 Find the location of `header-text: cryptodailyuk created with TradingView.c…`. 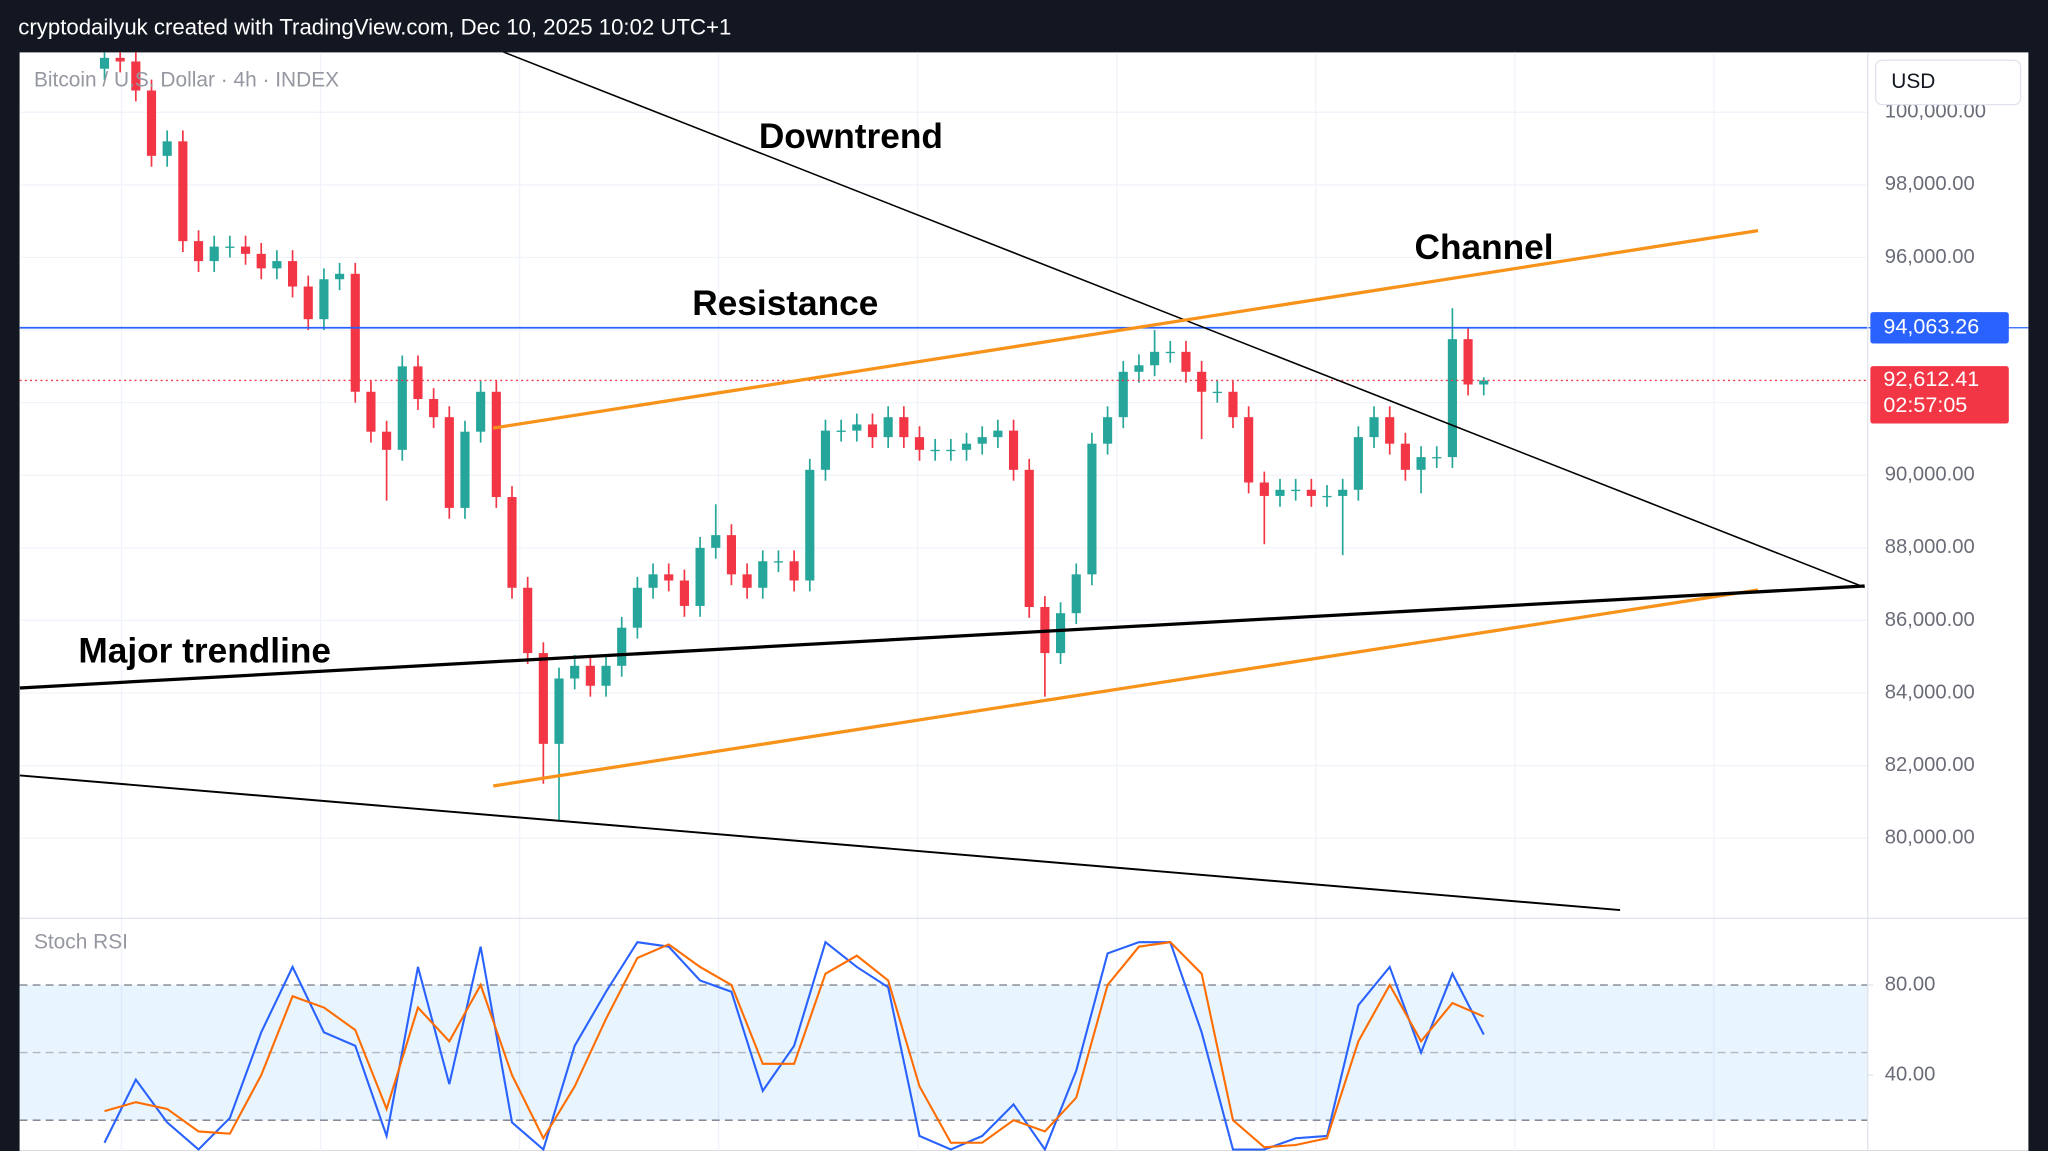

header-text: cryptodailyuk created with TradingView.c… is located at coordinates (374, 27).